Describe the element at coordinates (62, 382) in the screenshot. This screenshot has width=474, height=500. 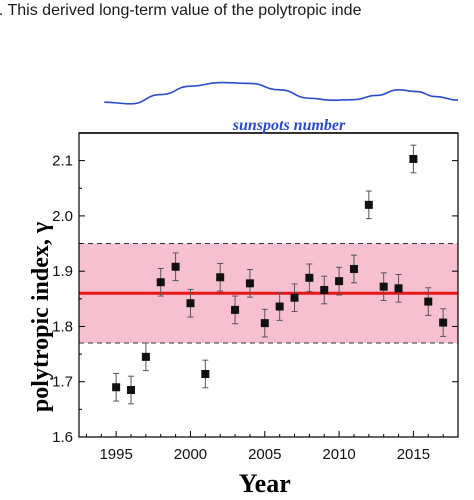
I see `y-tick-label: 1.7` at that location.